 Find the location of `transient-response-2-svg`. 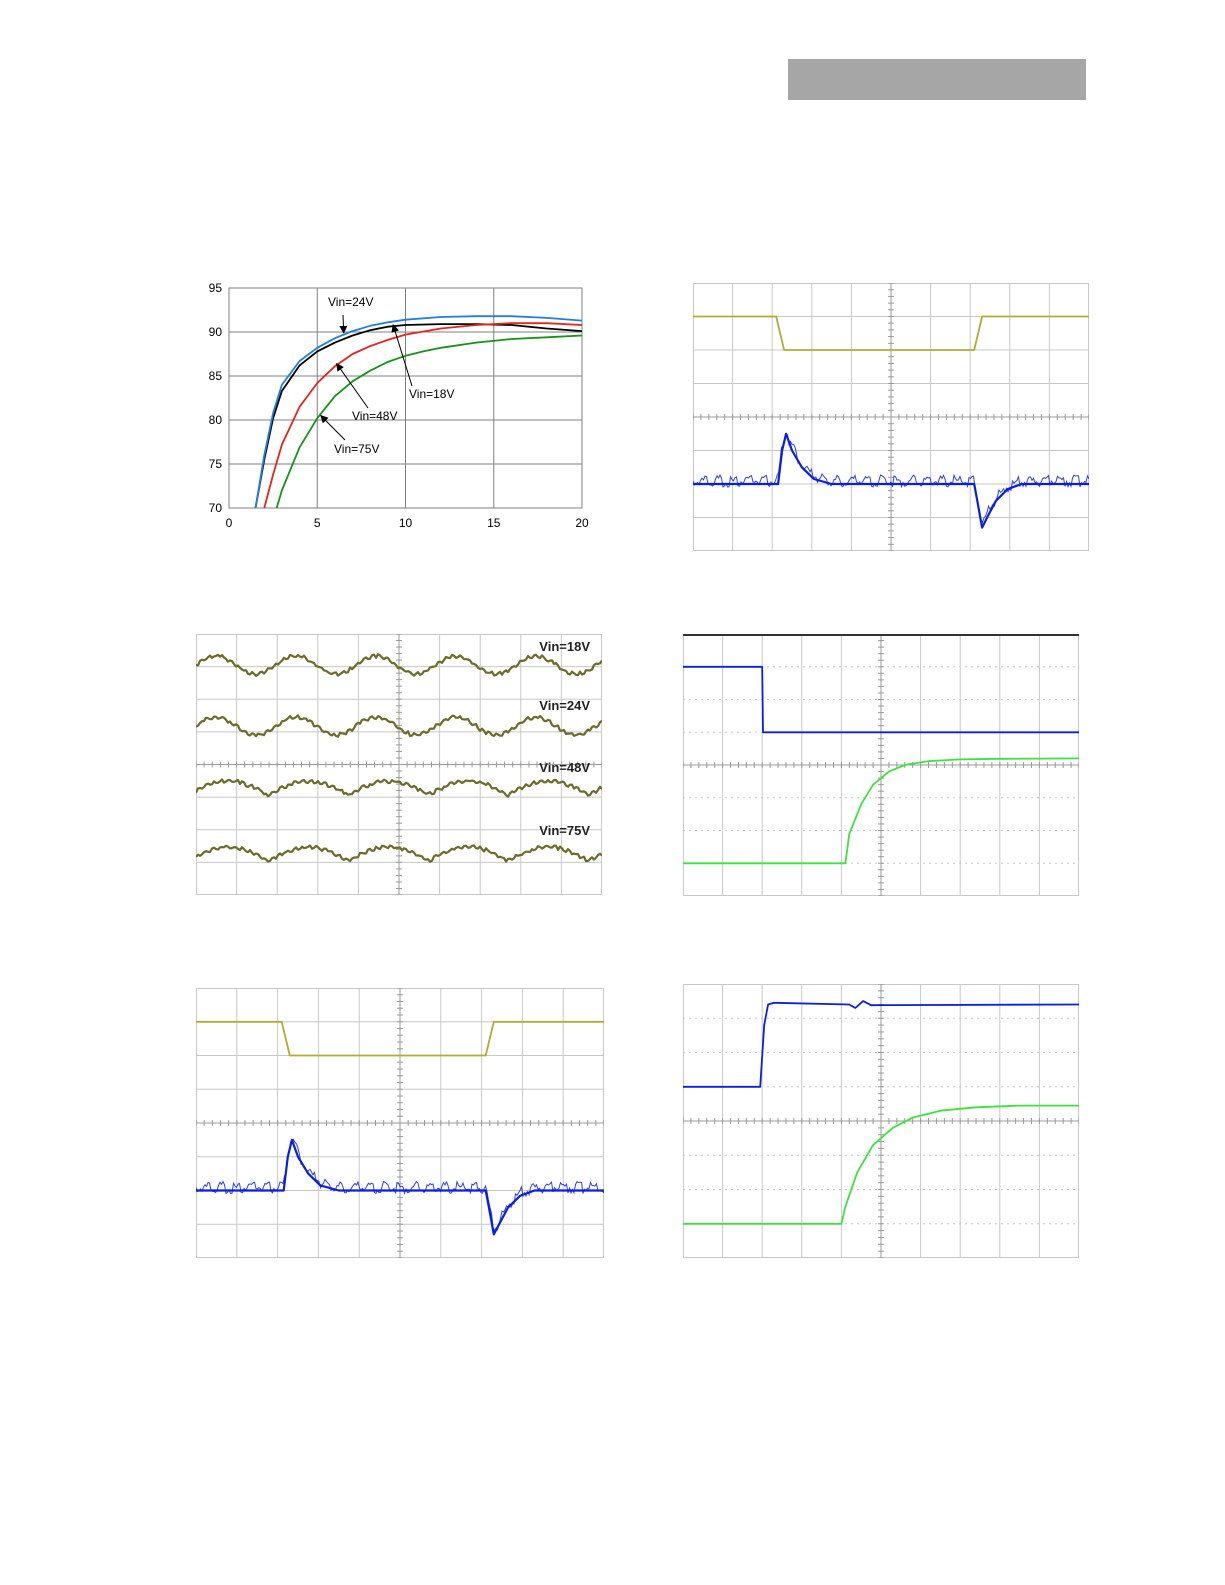

transient-response-2-svg is located at coordinates (400, 1123).